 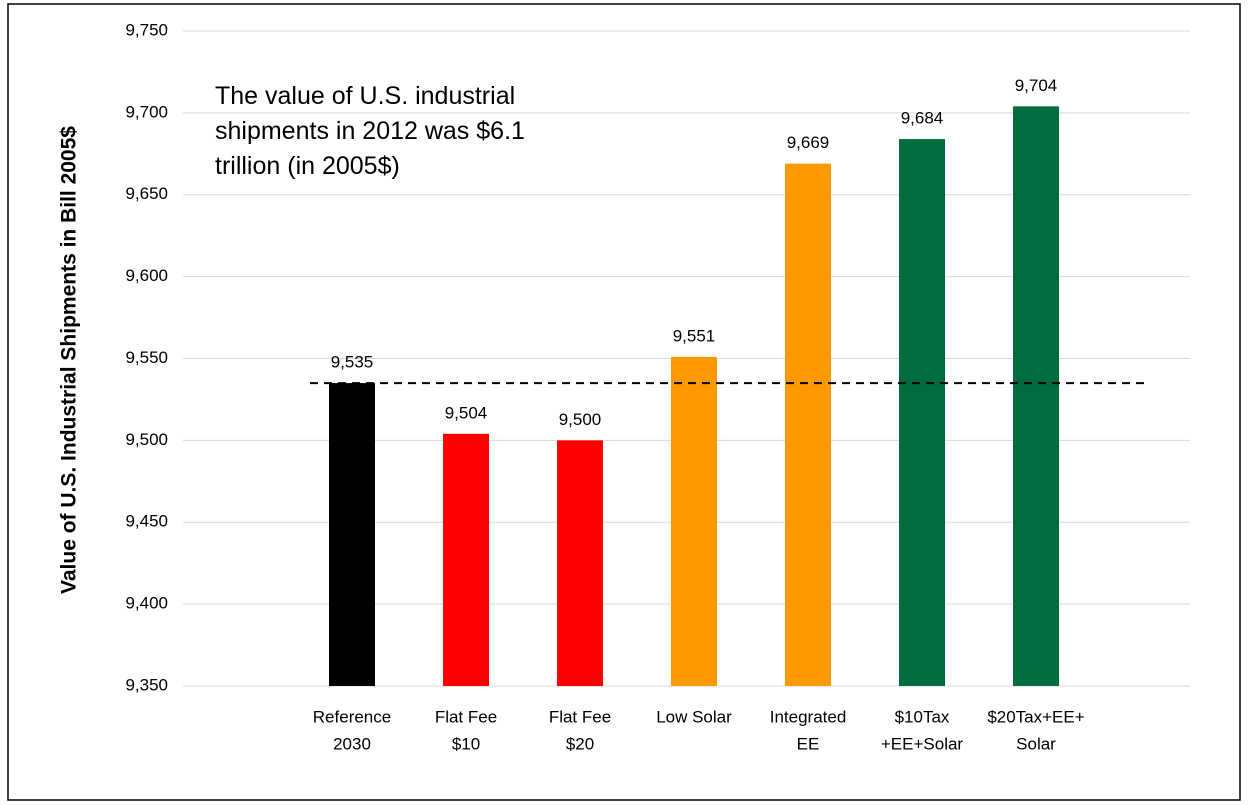 What do you see at coordinates (808, 743) in the screenshot?
I see `x-tick-label: EE` at bounding box center [808, 743].